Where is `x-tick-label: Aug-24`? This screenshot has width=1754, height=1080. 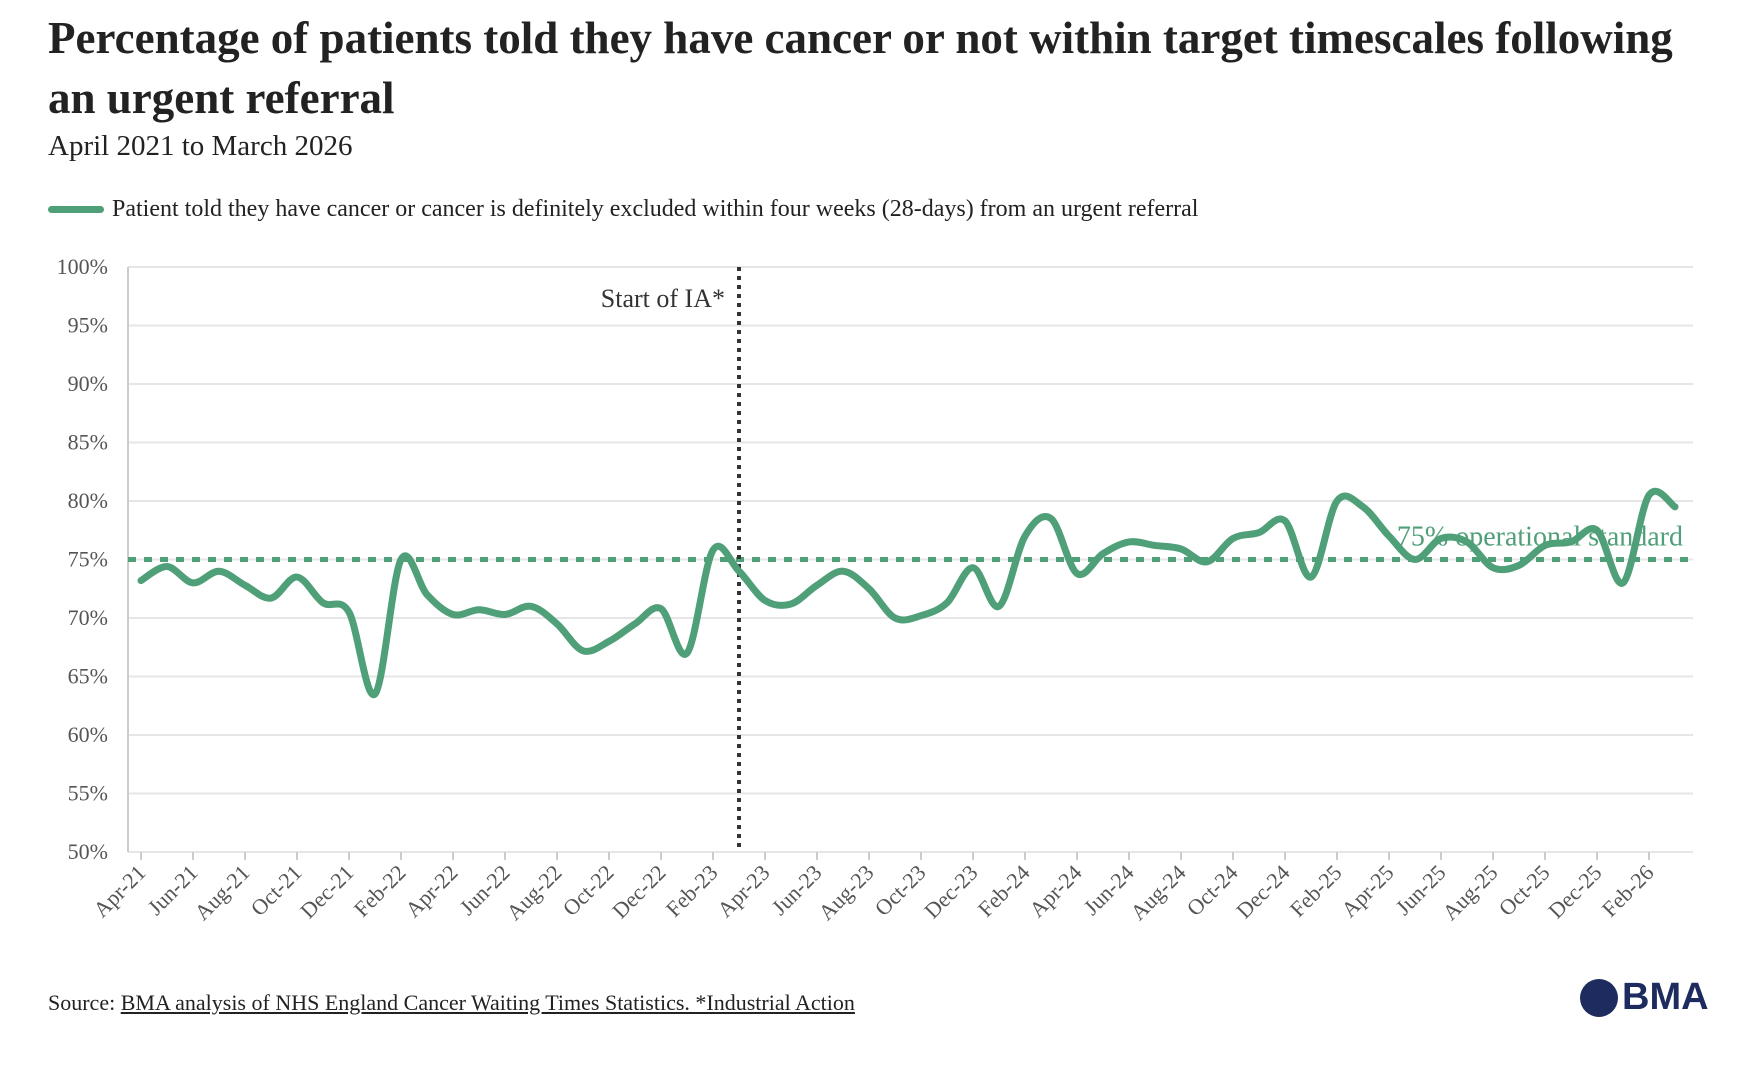 x-tick-label: Aug-24 is located at coordinates (1157, 892).